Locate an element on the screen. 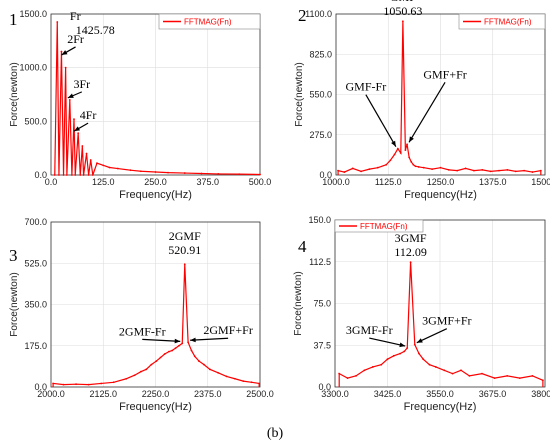 This screenshot has height=445, width=550. annotation-label: GMF+Fr is located at coordinates (444, 74).